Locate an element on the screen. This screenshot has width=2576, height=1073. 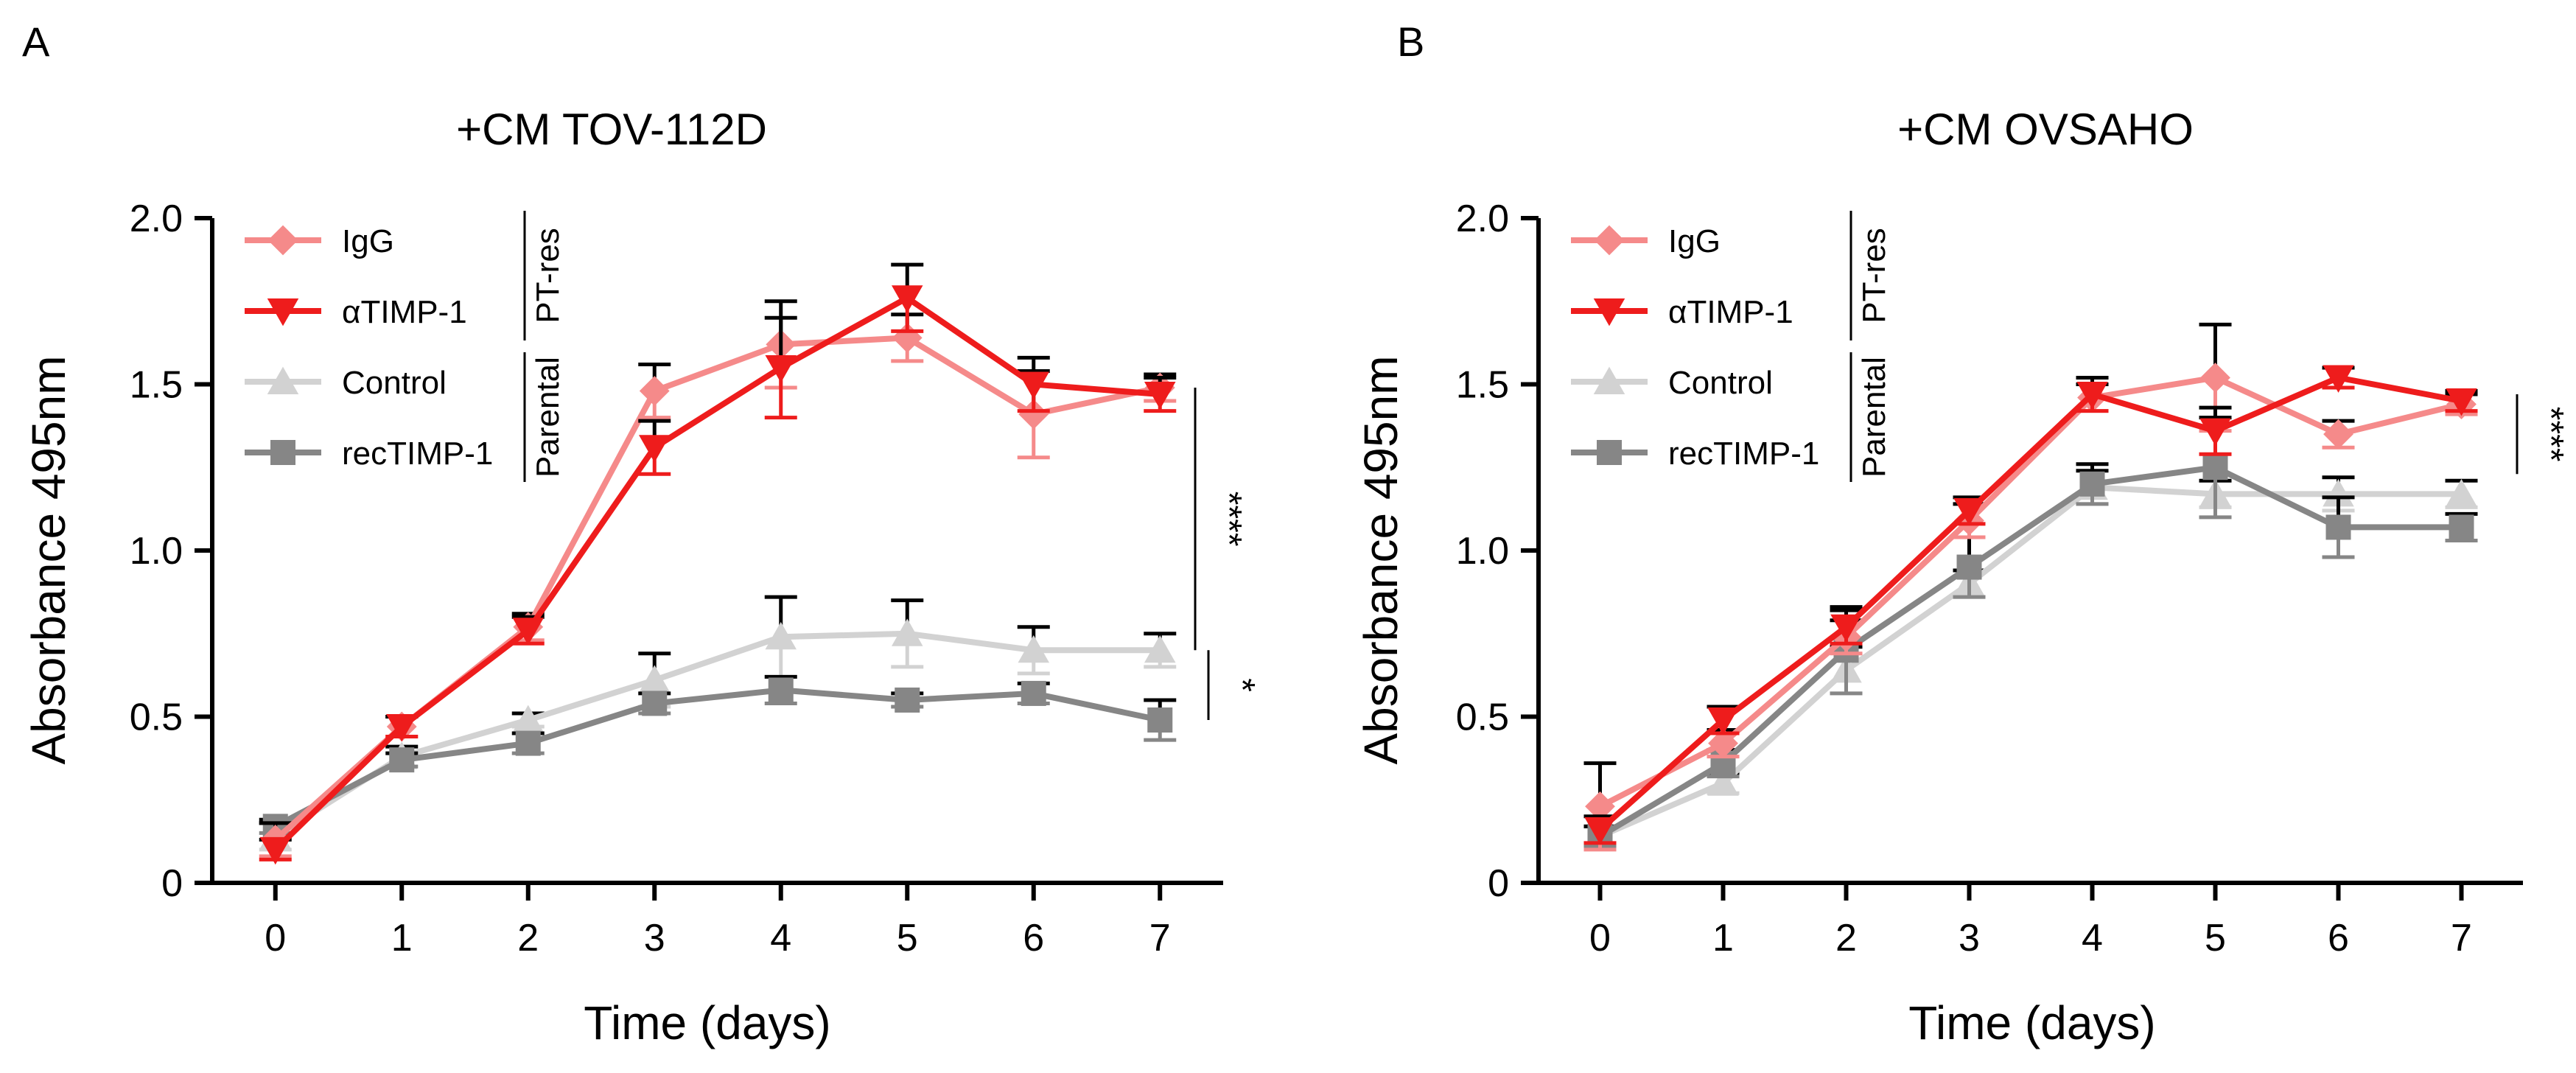
panel-b-x-tick-label: 4 is located at coordinates (2092, 938).